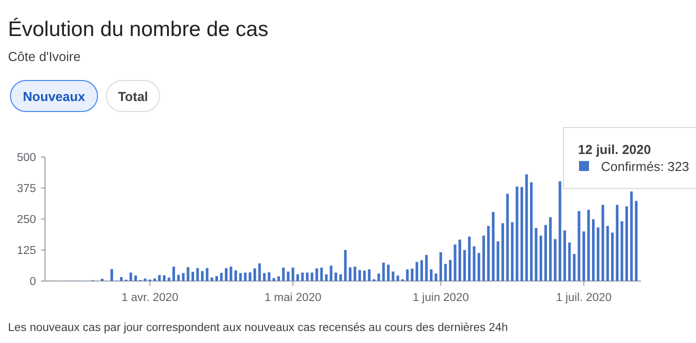 The height and width of the screenshot is (343, 696). Describe the element at coordinates (138, 29) in the screenshot. I see `chart-title: Évolution du nombre de cas` at that location.